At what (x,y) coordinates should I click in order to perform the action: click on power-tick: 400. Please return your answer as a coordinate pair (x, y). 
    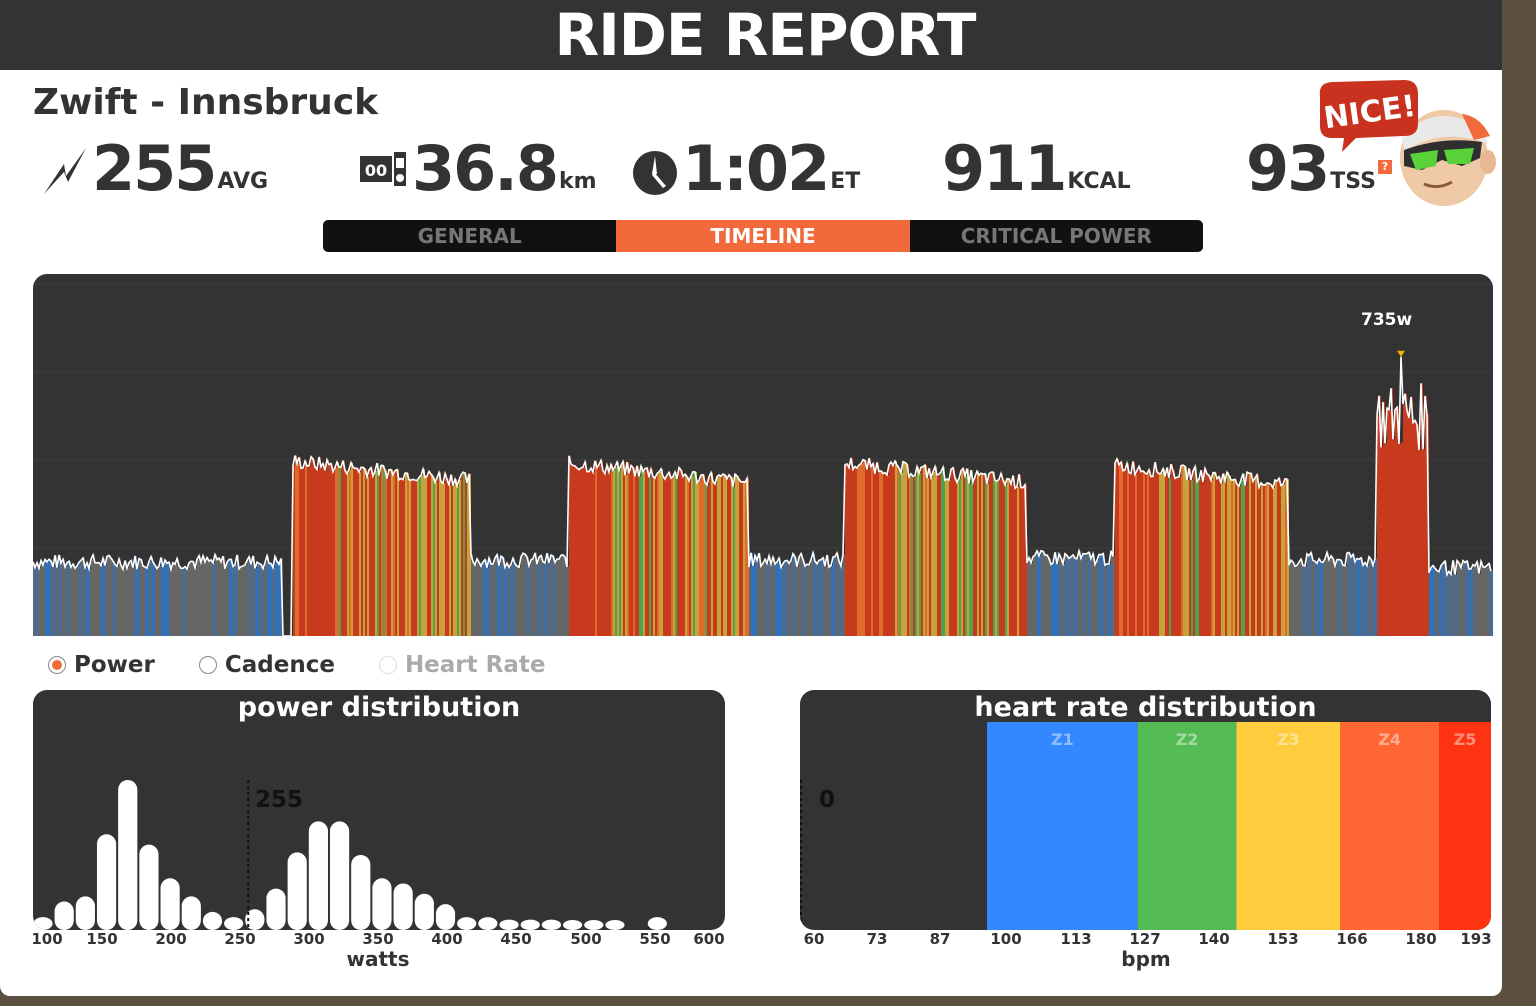
    Looking at the image, I should click on (447, 939).